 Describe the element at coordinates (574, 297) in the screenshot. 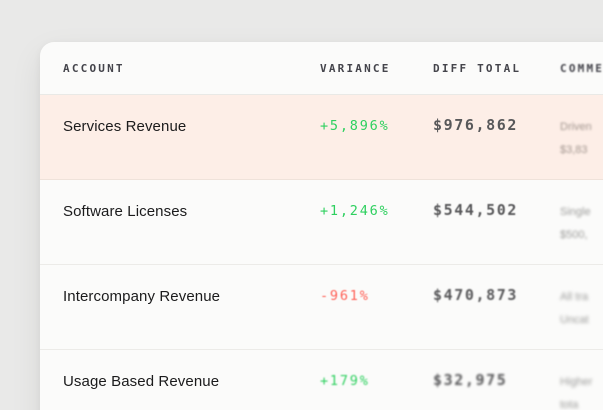

I see `comment-line-1: All tra` at that location.